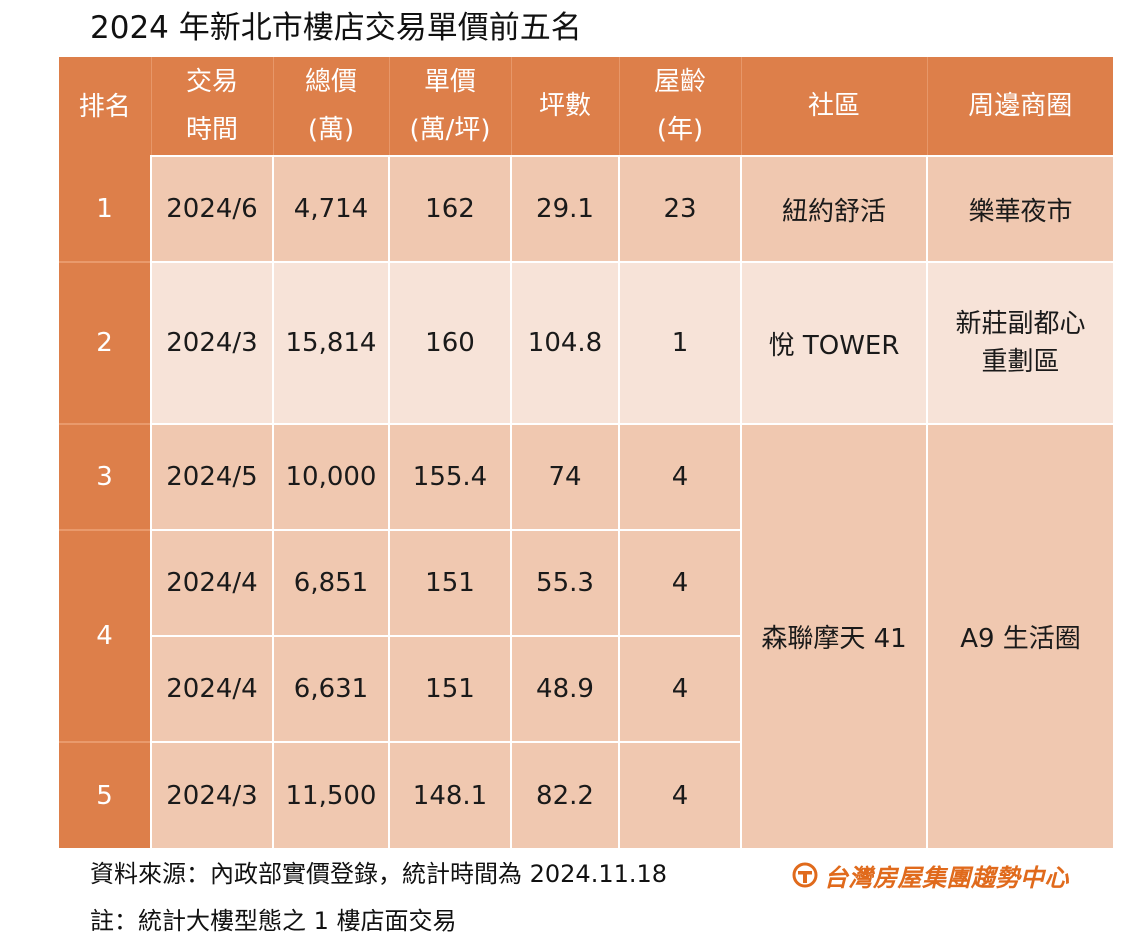 The image size is (1136, 950). Describe the element at coordinates (330, 208) in the screenshot. I see `total-price-cell: 4,714` at that location.